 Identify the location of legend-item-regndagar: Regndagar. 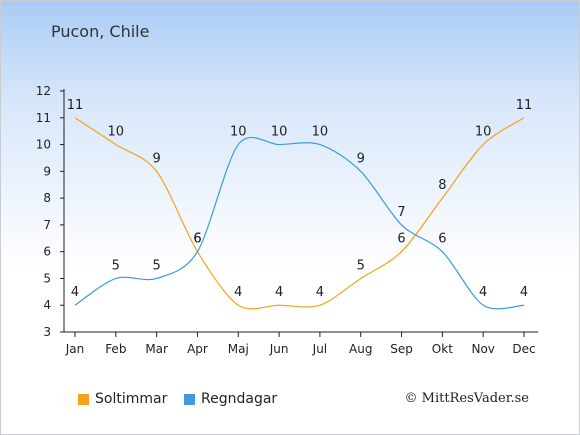
(230, 399).